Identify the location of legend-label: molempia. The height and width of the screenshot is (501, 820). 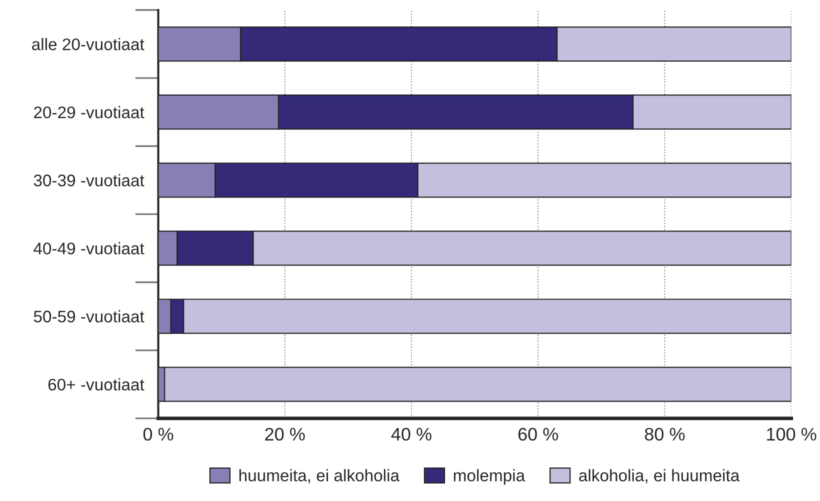
(490, 477).